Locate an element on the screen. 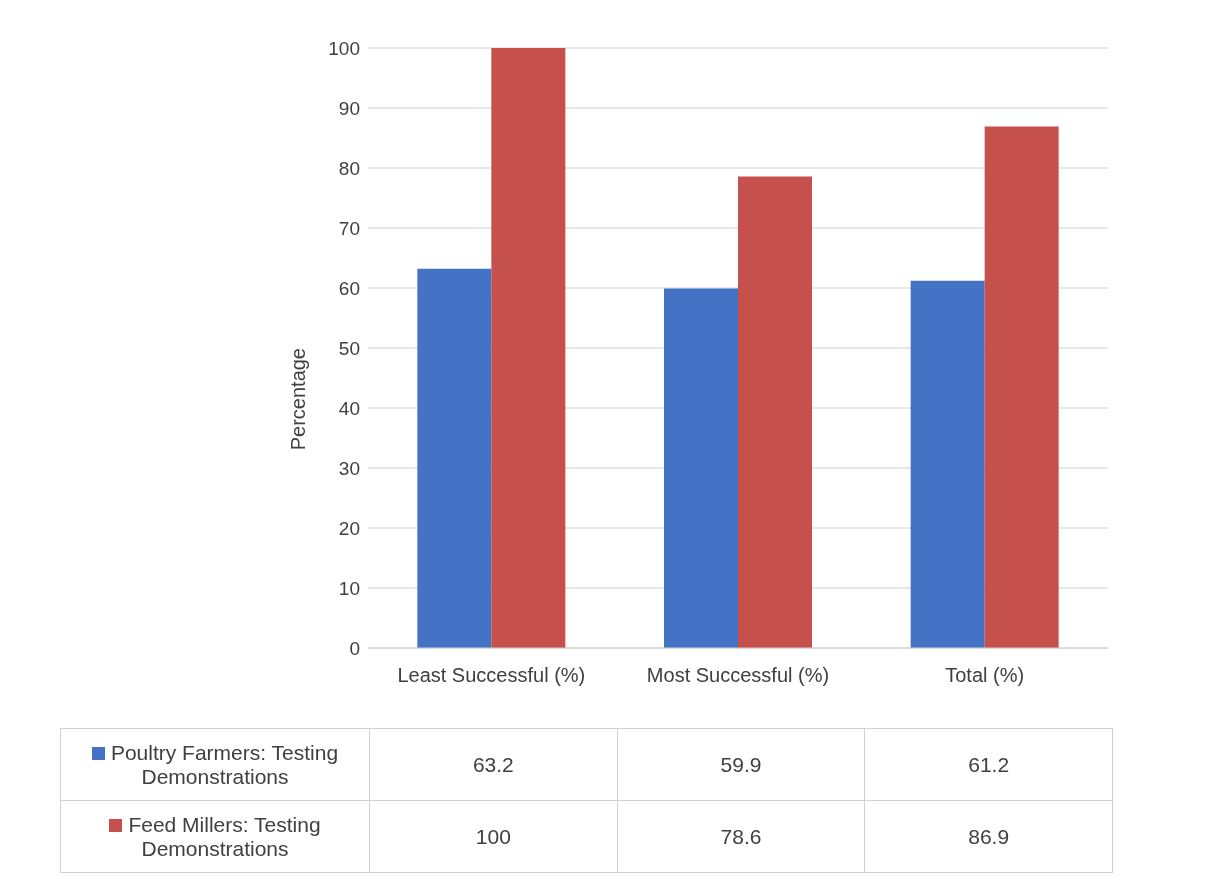 This screenshot has width=1212, height=888. y-tick-label: 90 is located at coordinates (349, 108).